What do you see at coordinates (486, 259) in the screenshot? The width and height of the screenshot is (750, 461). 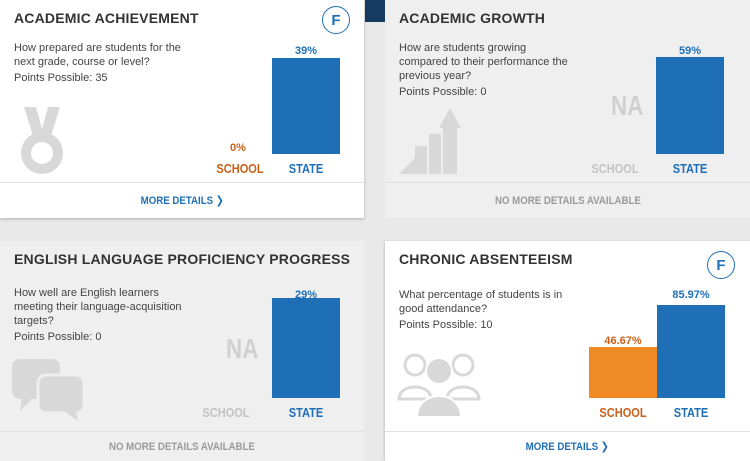 I see `card-title: CHRONIC ABSENTEEISM` at bounding box center [486, 259].